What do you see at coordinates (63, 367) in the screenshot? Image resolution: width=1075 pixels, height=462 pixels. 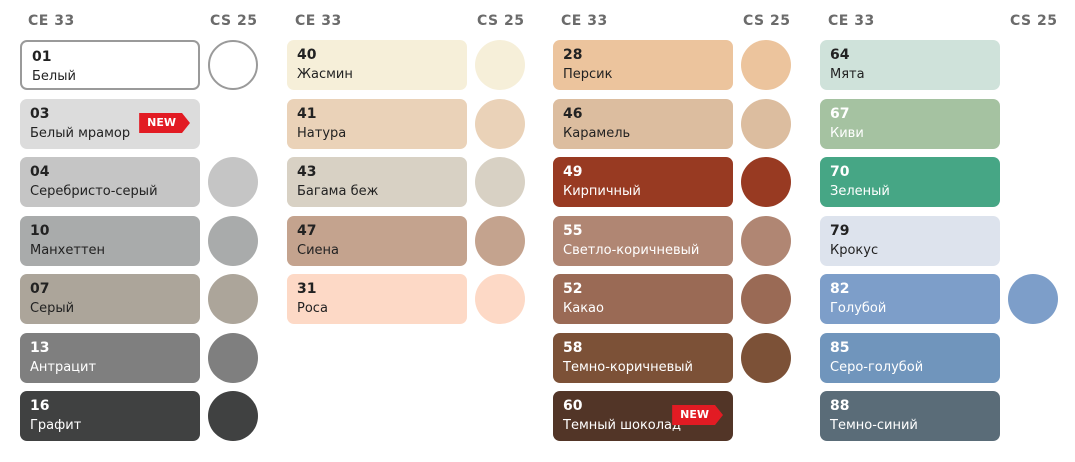 I see `color-name: Антрацит` at bounding box center [63, 367].